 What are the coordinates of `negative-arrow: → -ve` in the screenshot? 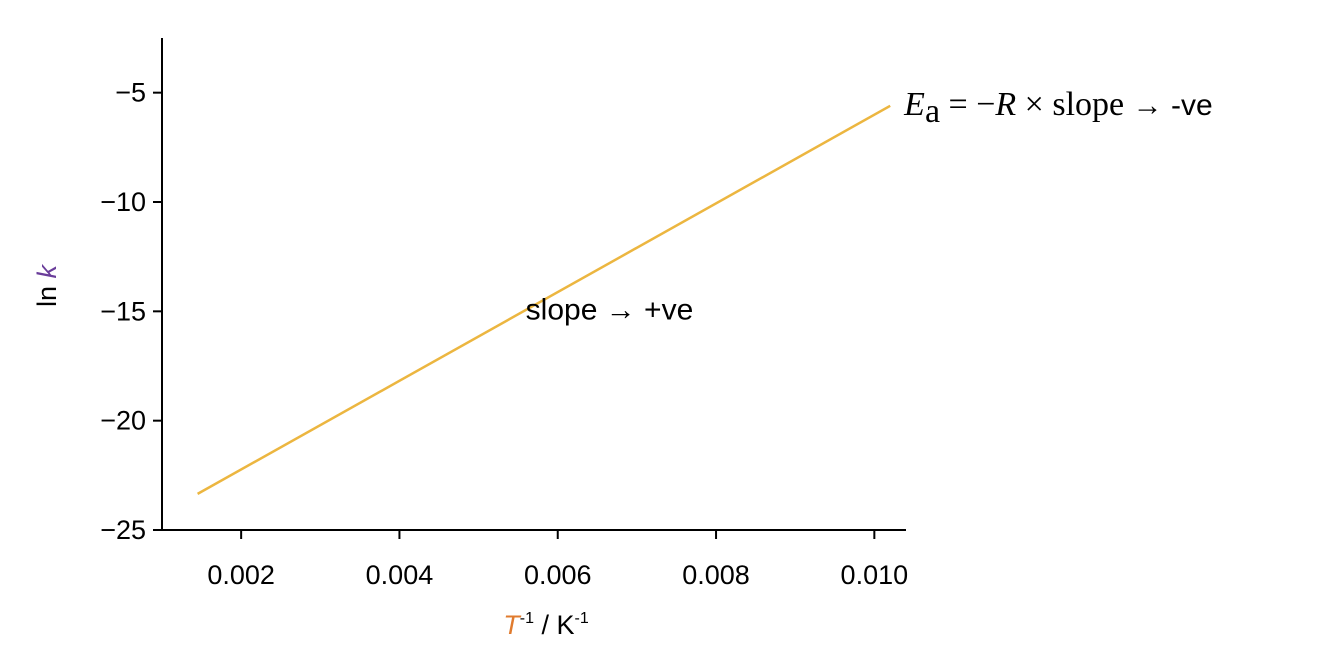 It's located at (1173, 105).